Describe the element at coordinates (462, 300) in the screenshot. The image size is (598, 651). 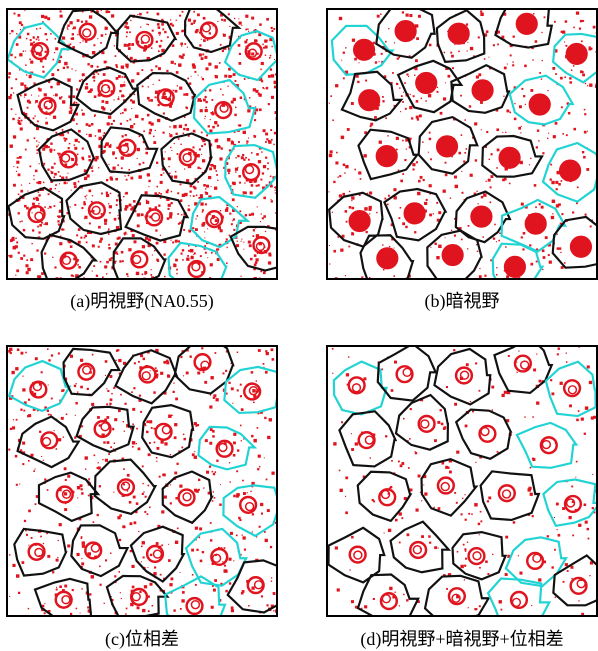
I see `panel-b-caption: (b)暗視野` at that location.